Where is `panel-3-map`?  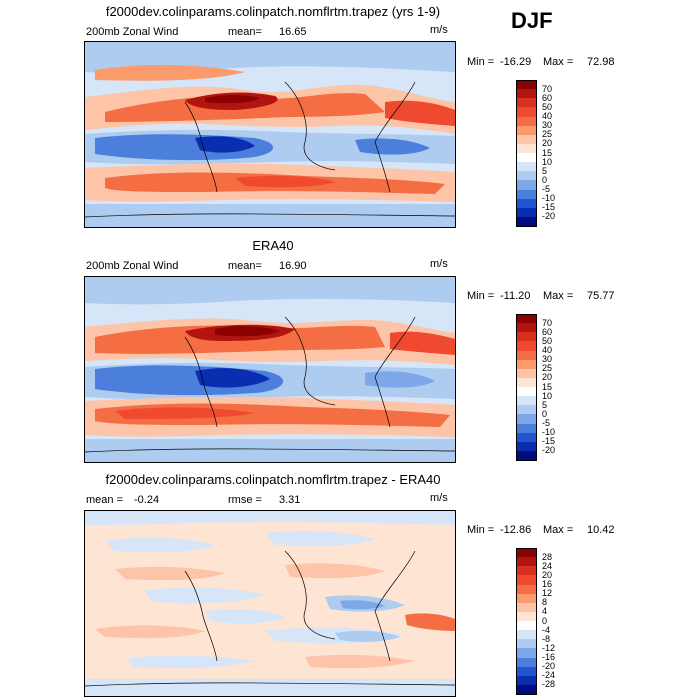
panel-3-map is located at coordinates (270, 603).